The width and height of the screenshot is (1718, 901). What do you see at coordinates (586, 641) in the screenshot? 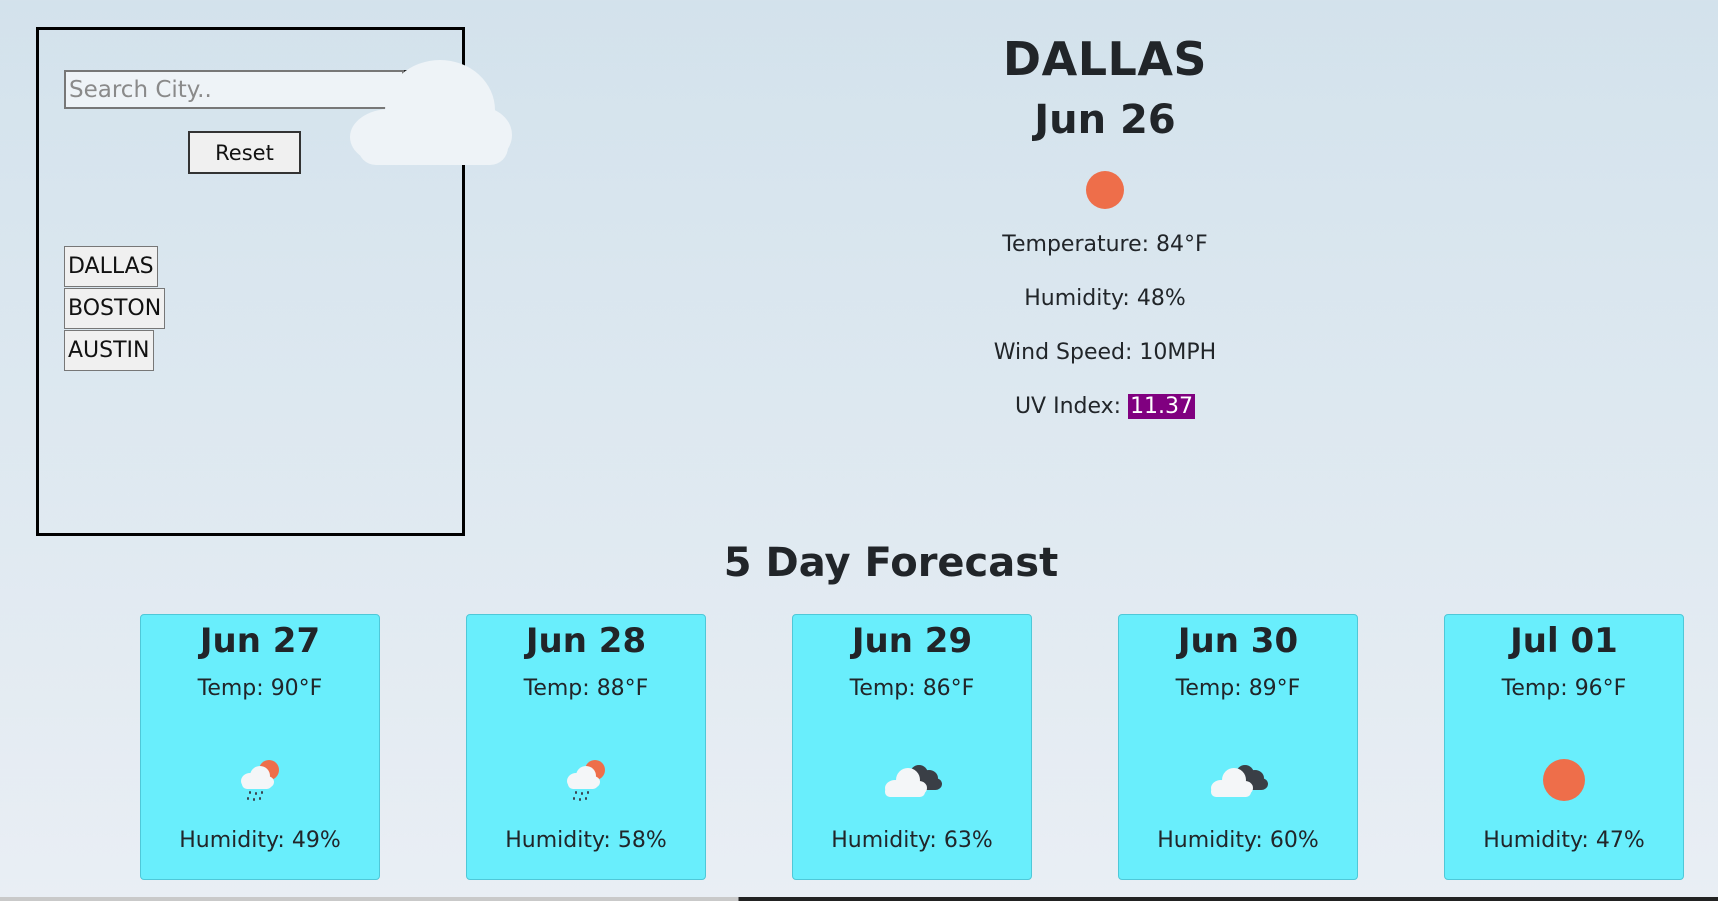
I see `forecast-date: Jun 28` at bounding box center [586, 641].